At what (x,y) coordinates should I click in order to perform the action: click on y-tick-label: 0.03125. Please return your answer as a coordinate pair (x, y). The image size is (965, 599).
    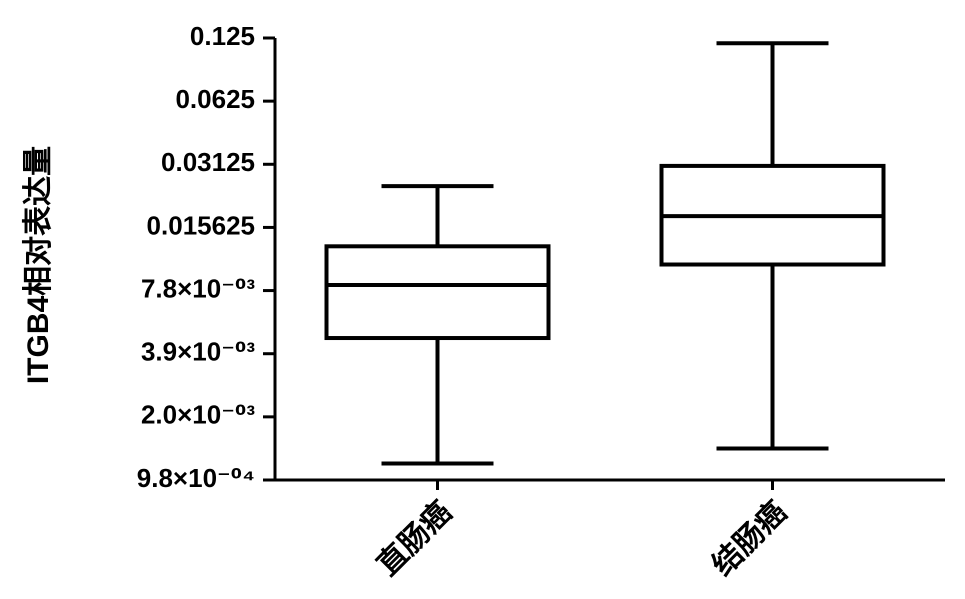
    Looking at the image, I should click on (208, 162).